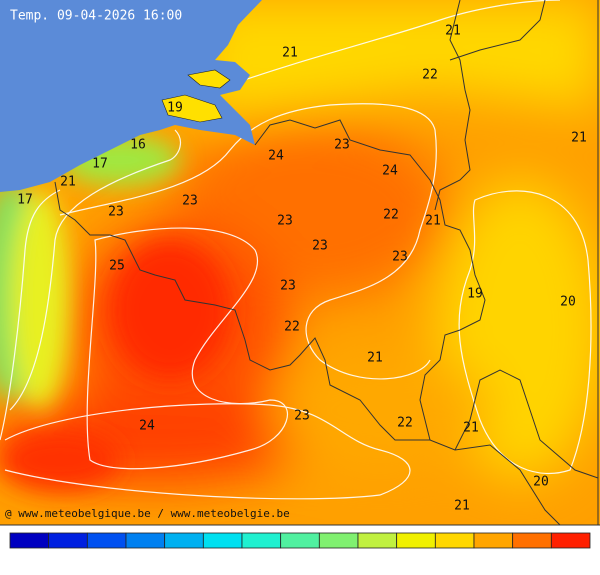  Describe the element at coordinates (138, 145) in the screenshot. I see `temperature-label: 16` at that location.